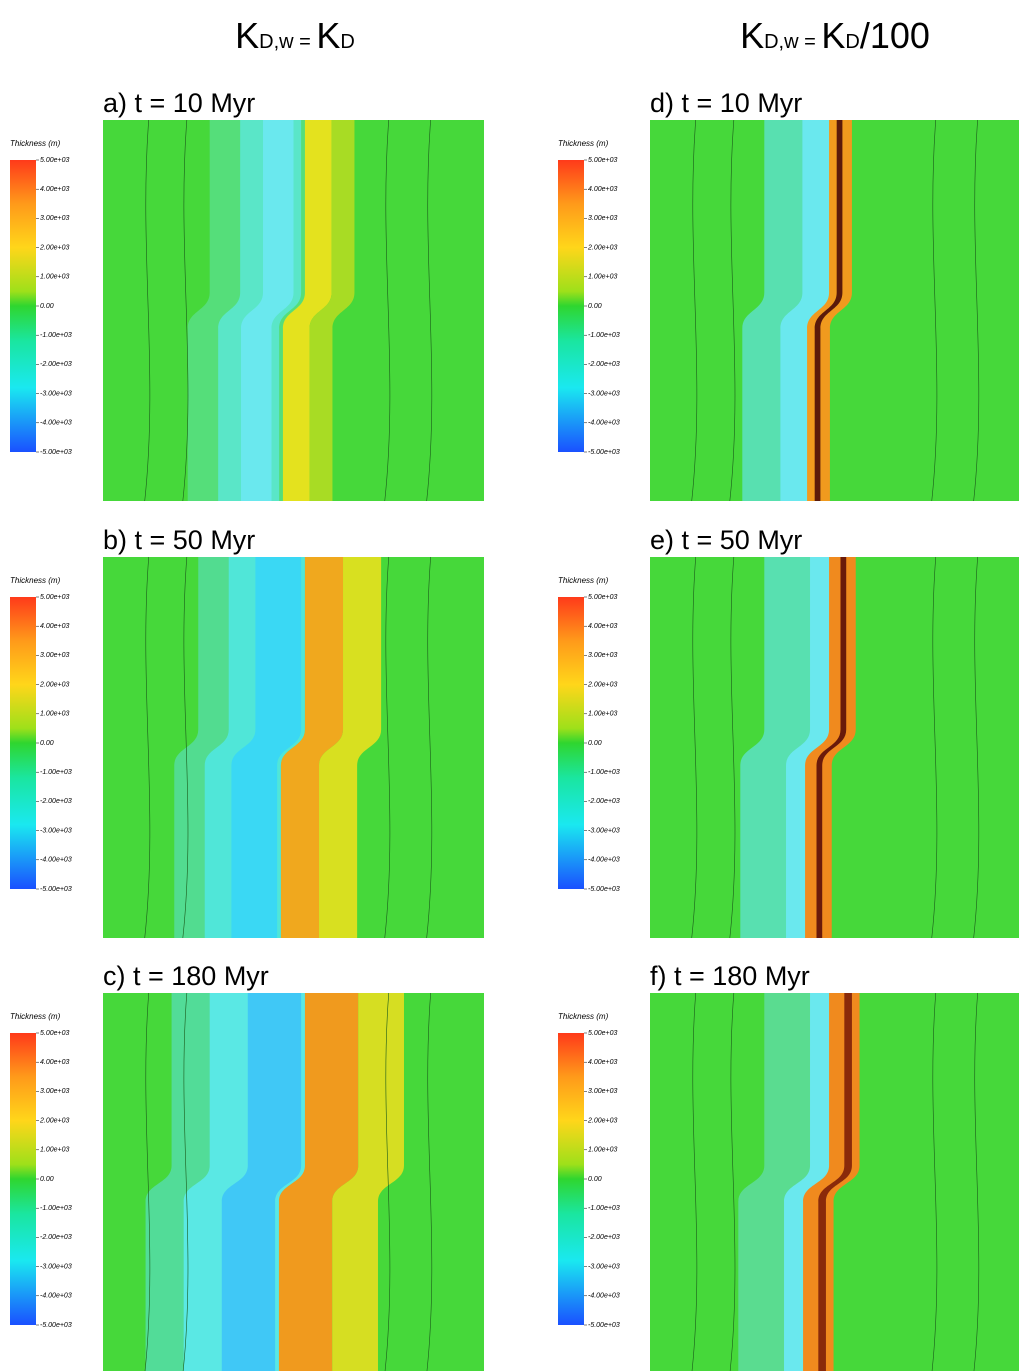 The height and width of the screenshot is (1371, 1019). Describe the element at coordinates (895, 35) in the screenshot. I see `header-part: /100` at that location.